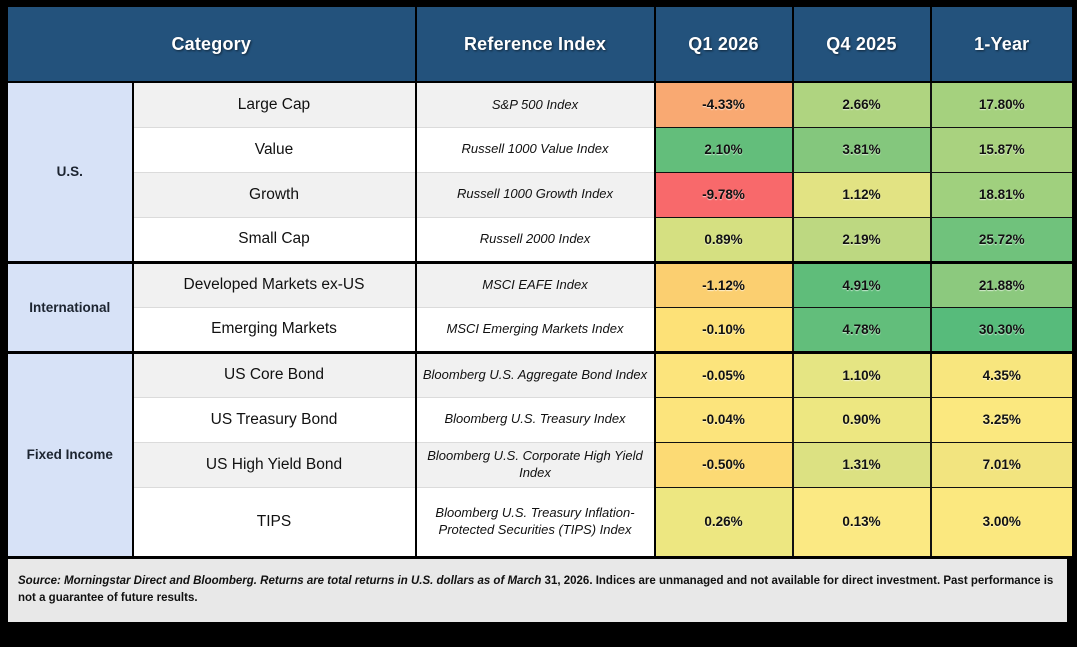 This screenshot has height=647, width=1077. Describe the element at coordinates (1001, 240) in the screenshot. I see `return-cell-1year: 25.72%` at that location.